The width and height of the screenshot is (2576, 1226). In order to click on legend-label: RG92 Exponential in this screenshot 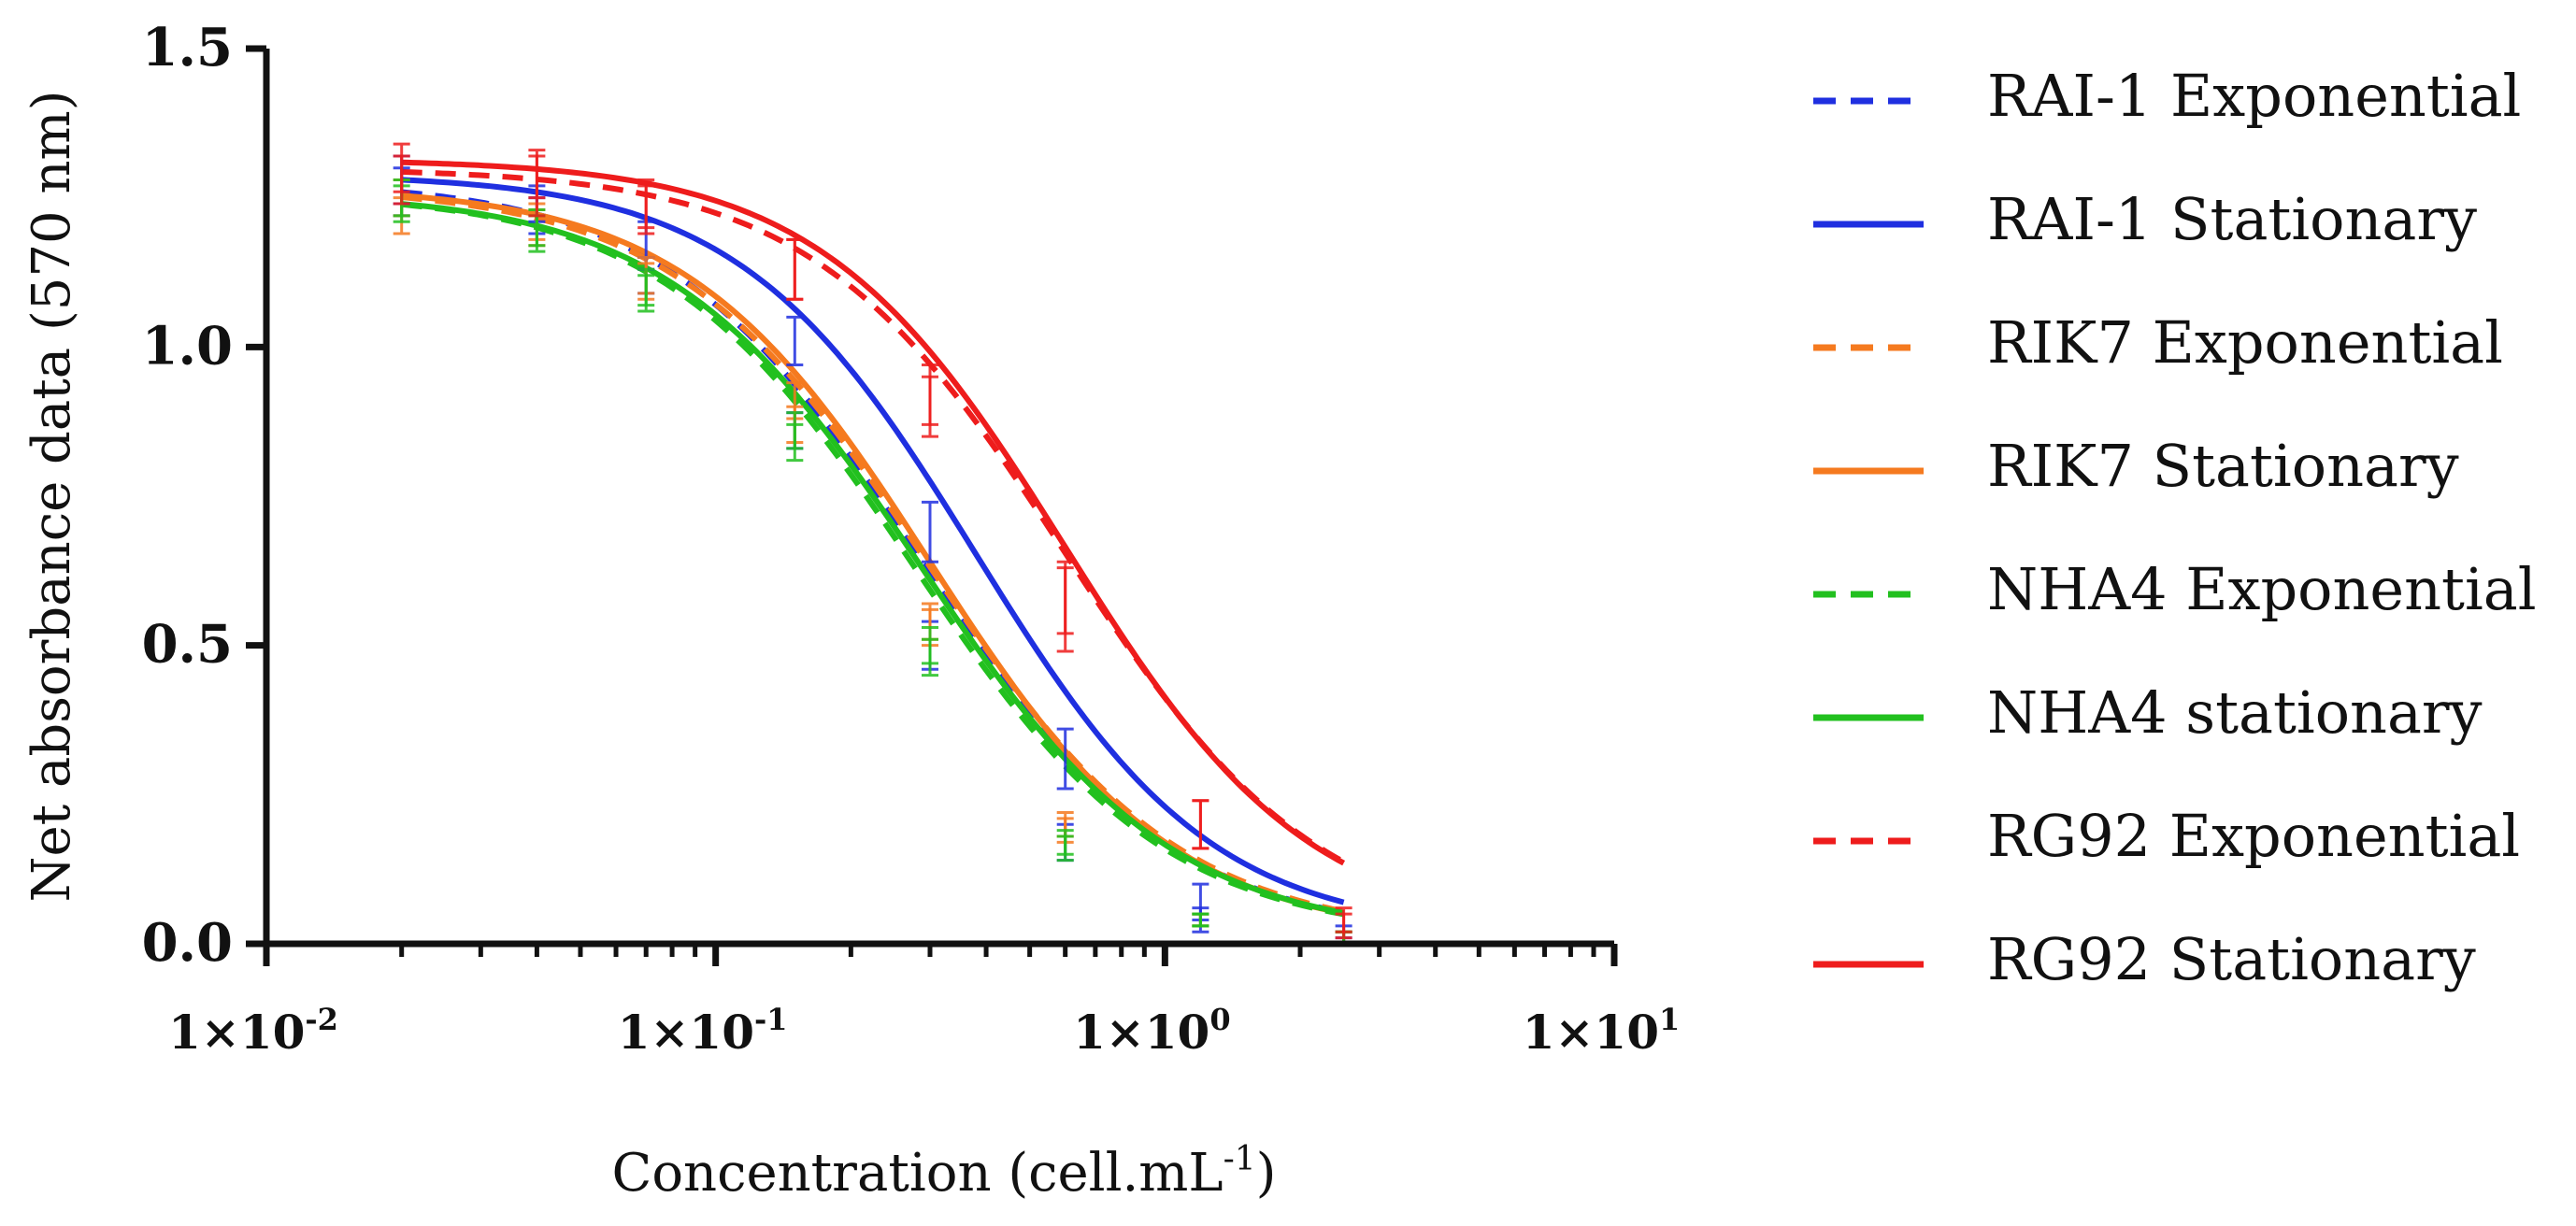, I will do `click(2253, 836)`.